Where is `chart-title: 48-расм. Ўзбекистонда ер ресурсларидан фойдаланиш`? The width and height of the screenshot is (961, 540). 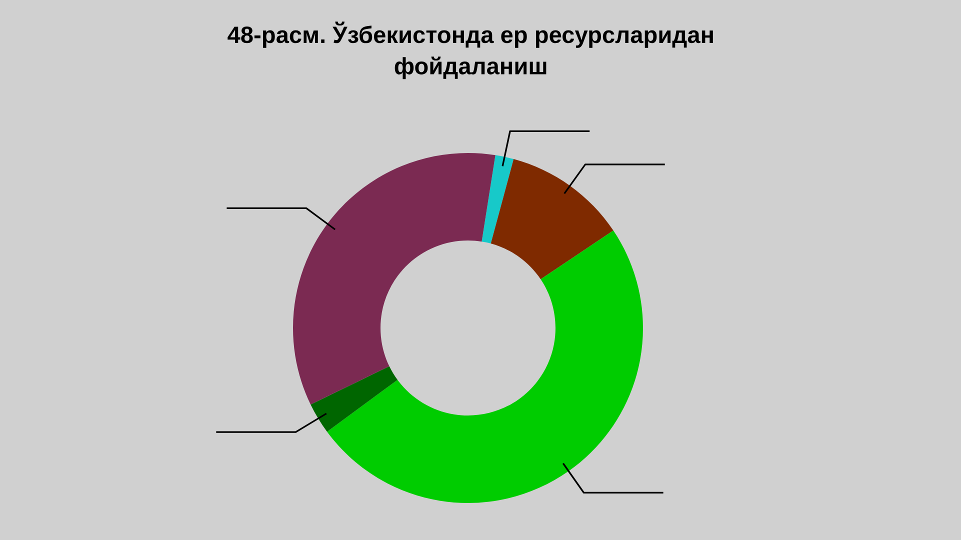 chart-title: 48-расм. Ўзбекистонда ер ресурсларидан фойдаланиш is located at coordinates (470, 51).